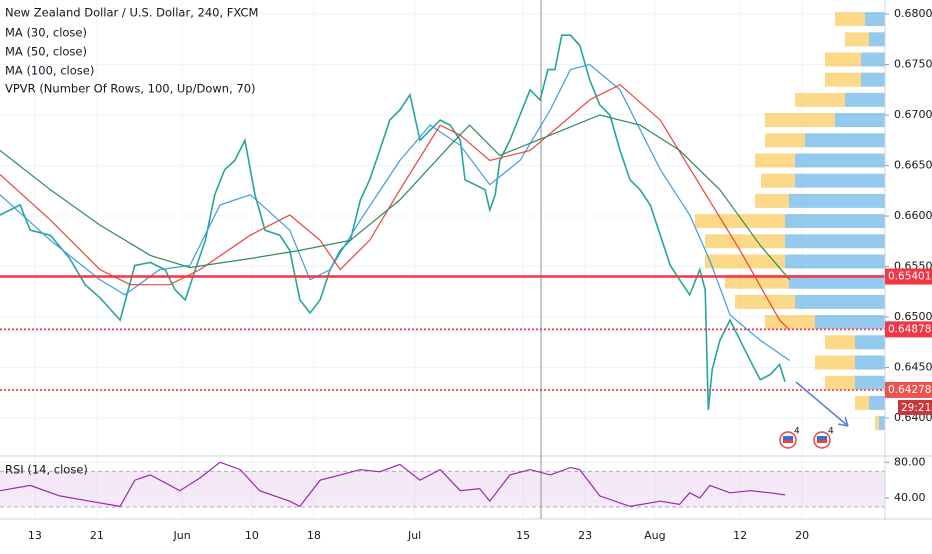 The image size is (932, 554). I want to click on price-label: 0.65401, so click(909, 277).